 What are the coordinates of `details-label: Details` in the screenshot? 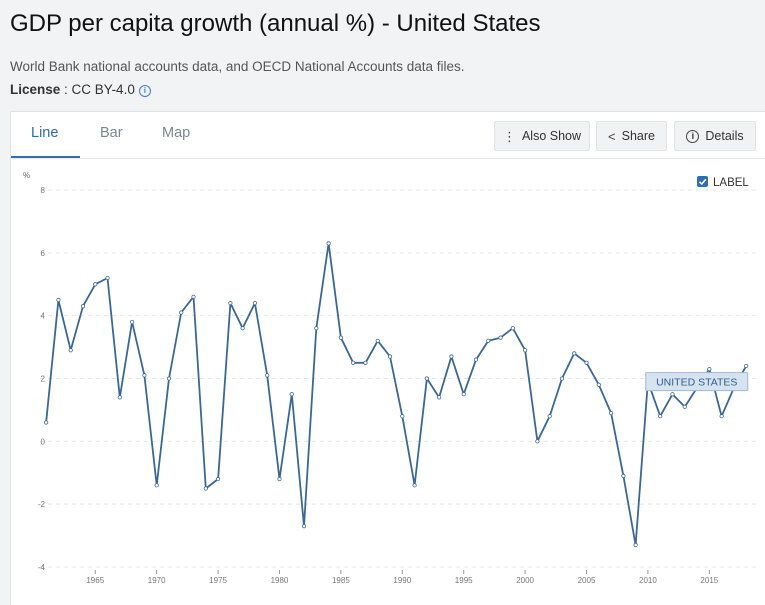 It's located at (724, 136).